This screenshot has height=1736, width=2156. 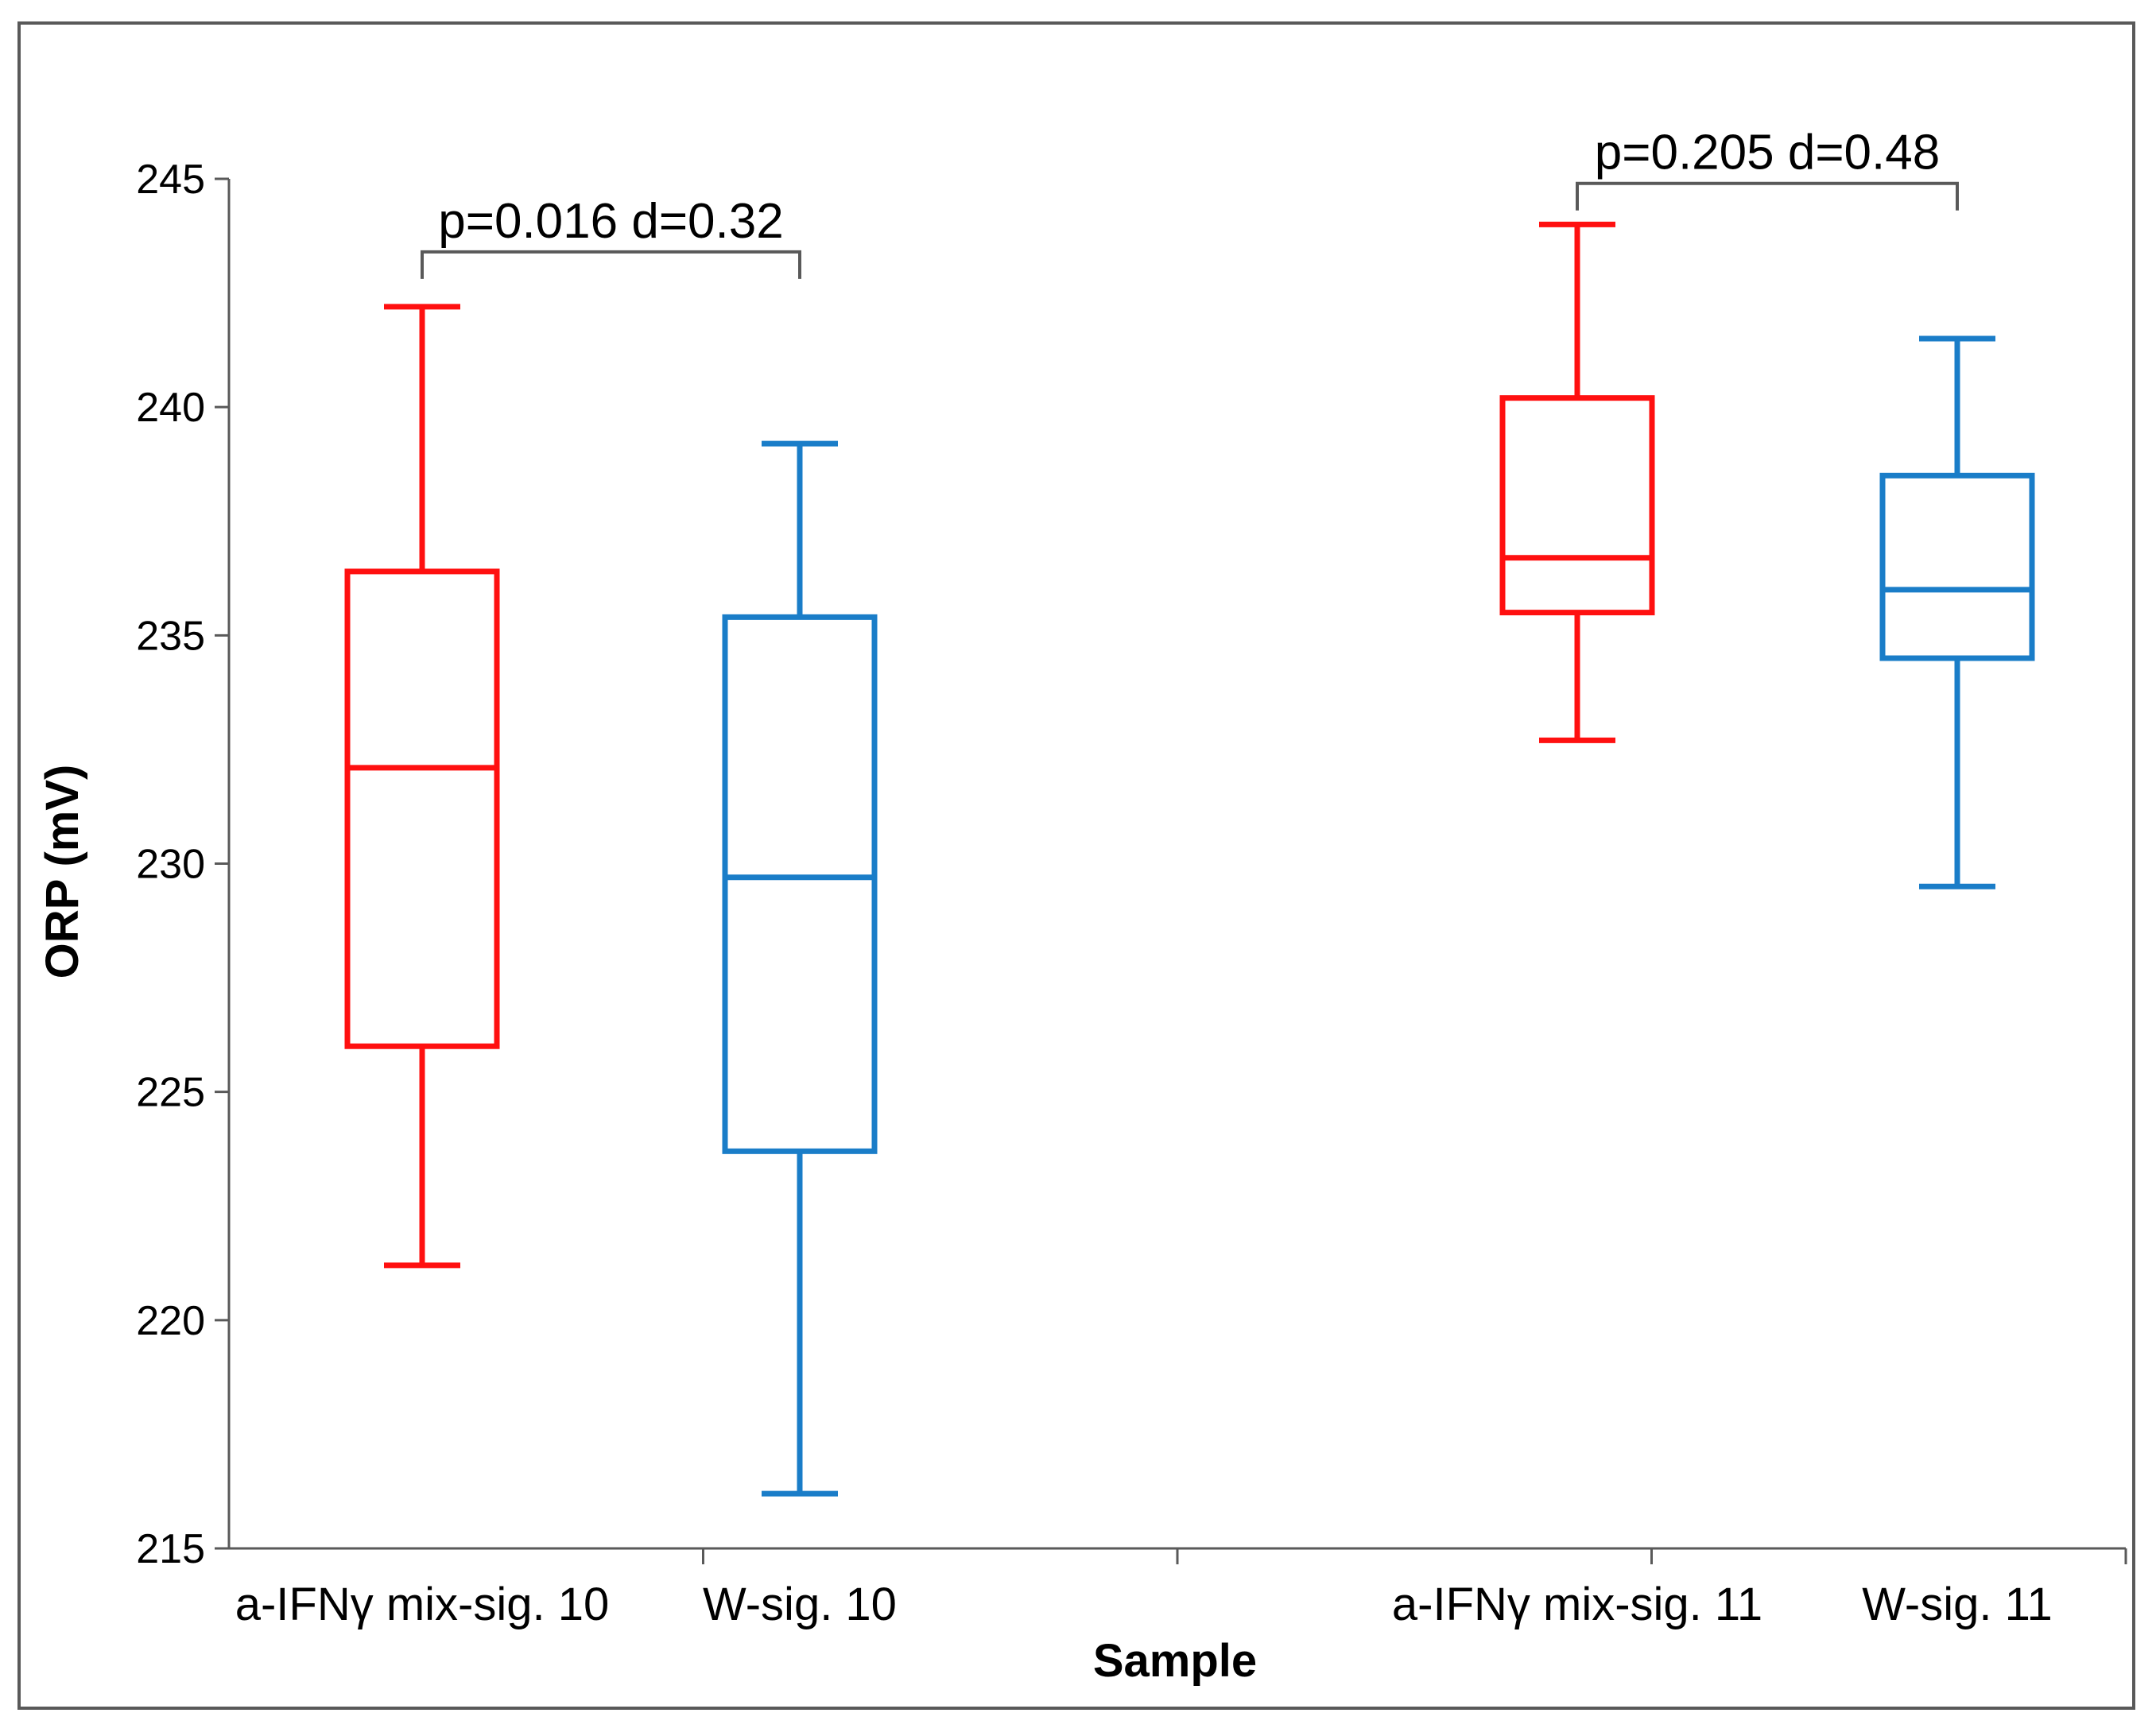 I want to click on category-label: W-sig. 10, so click(x=800, y=1604).